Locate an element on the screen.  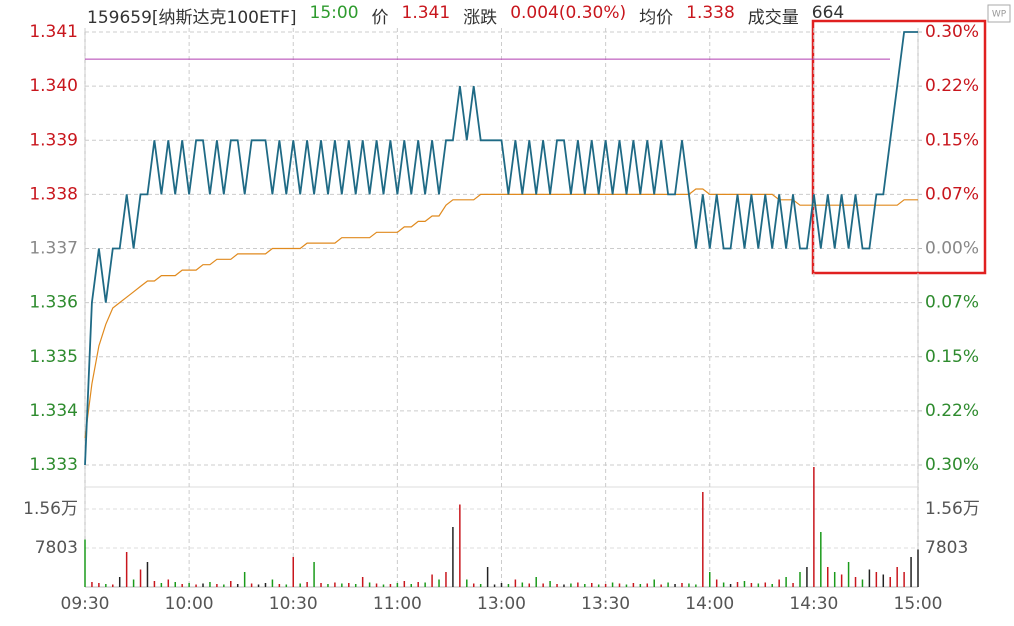
info-item: 成交量 is located at coordinates (773, 18).